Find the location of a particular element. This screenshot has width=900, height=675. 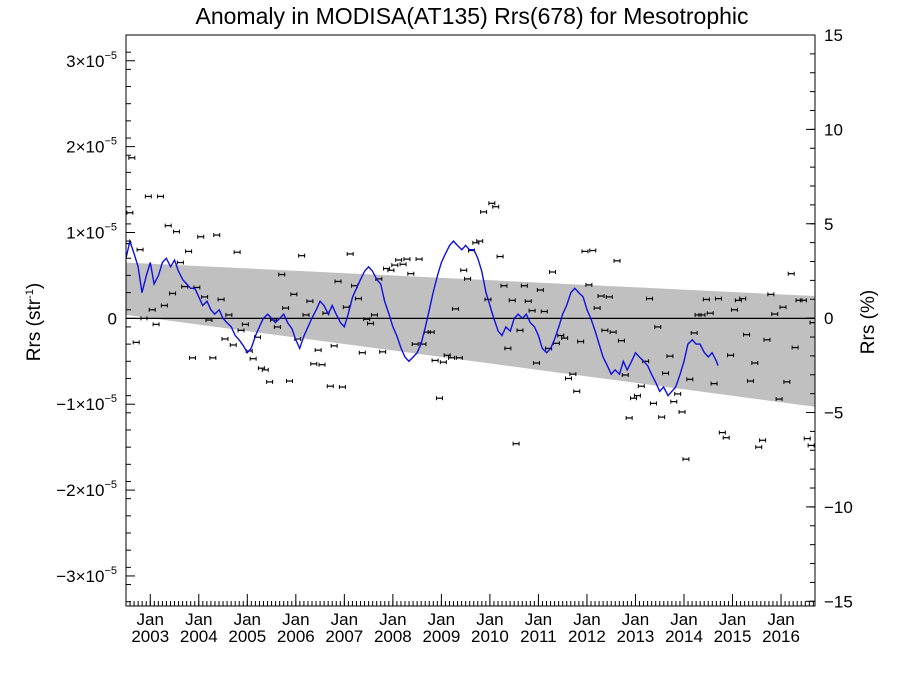

x-tick-year: 2003 is located at coordinates (150, 636).